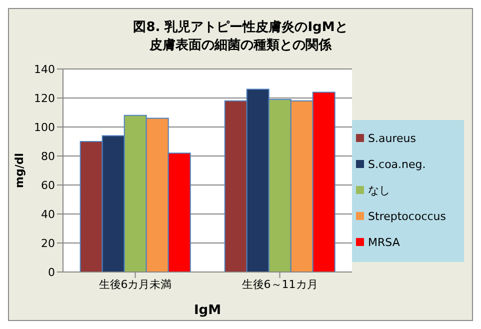 The height and width of the screenshot is (329, 481). What do you see at coordinates (384, 242) in the screenshot?
I see `legend-label: MRSA` at bounding box center [384, 242].